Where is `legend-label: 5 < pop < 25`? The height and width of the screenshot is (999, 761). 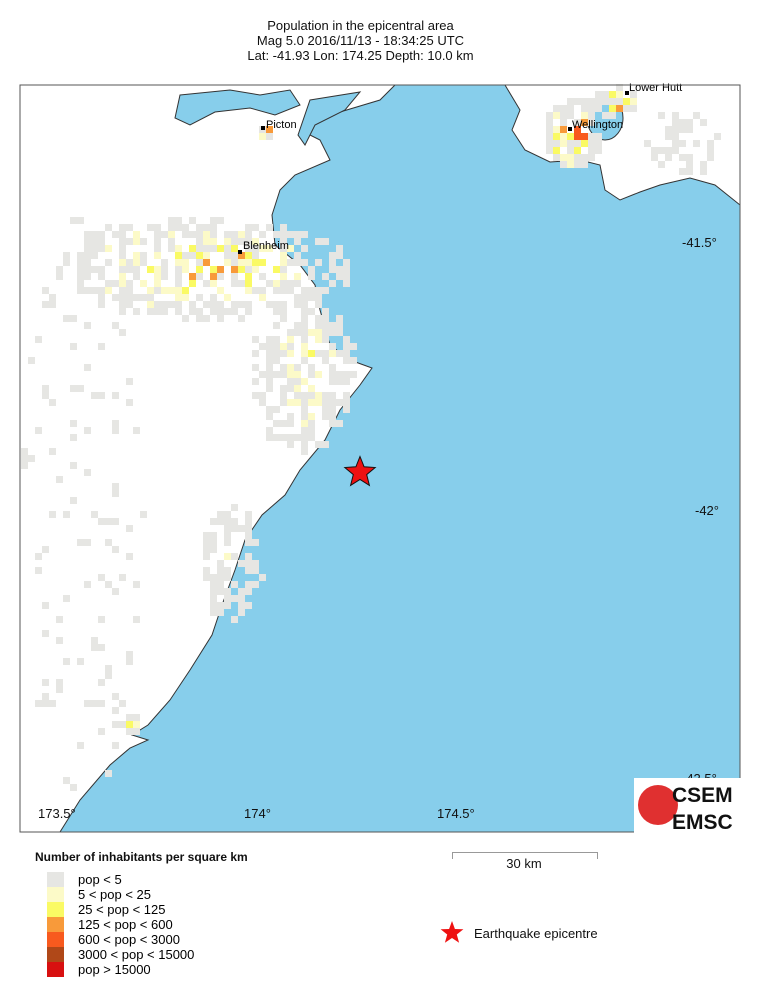
legend-label: 5 < pop < 25 is located at coordinates (115, 894).